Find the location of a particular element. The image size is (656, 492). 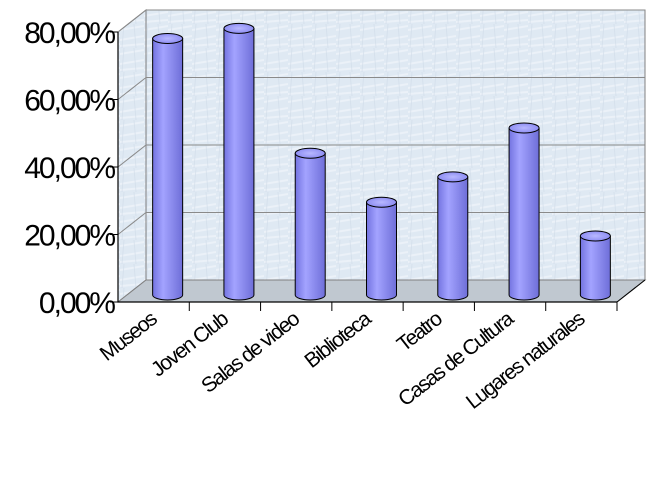

y-tick-label: 0,00% is located at coordinates (77, 303).